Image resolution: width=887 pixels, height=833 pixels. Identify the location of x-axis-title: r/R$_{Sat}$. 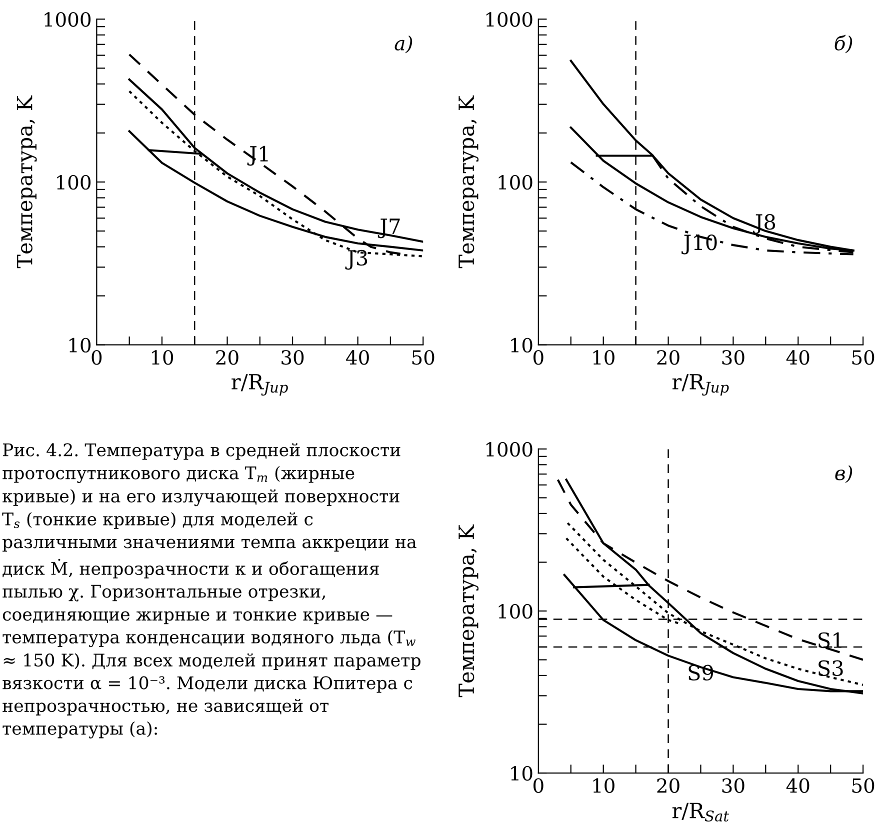
(701, 812).